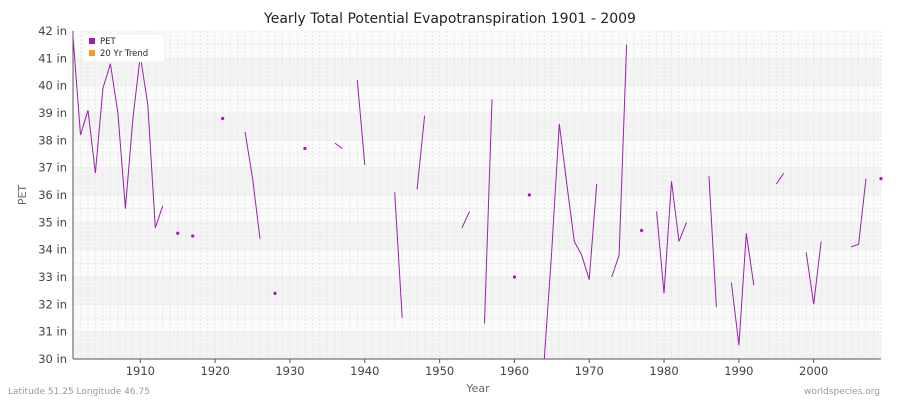 The height and width of the screenshot is (404, 900). I want to click on x-tick-labels: 1910 1920 1930 1940 1950 1960 1970 1980 1990 2000, so click(477, 368).